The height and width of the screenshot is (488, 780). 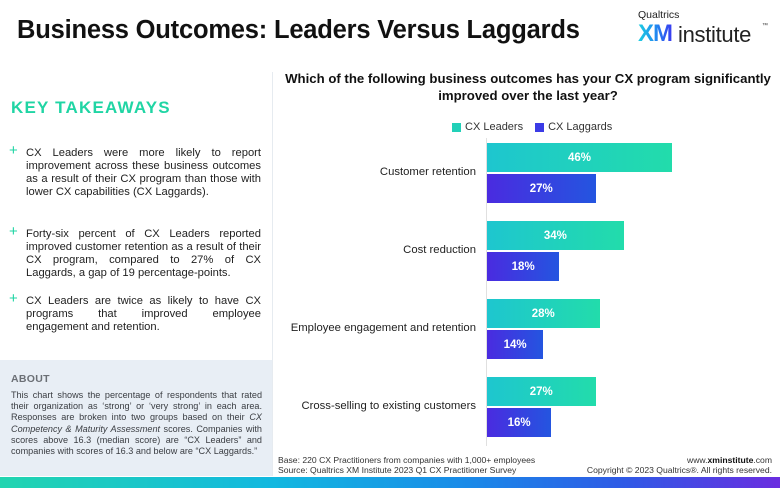 I want to click on category-label: Cross-selling to existing customers, so click(x=388, y=406).